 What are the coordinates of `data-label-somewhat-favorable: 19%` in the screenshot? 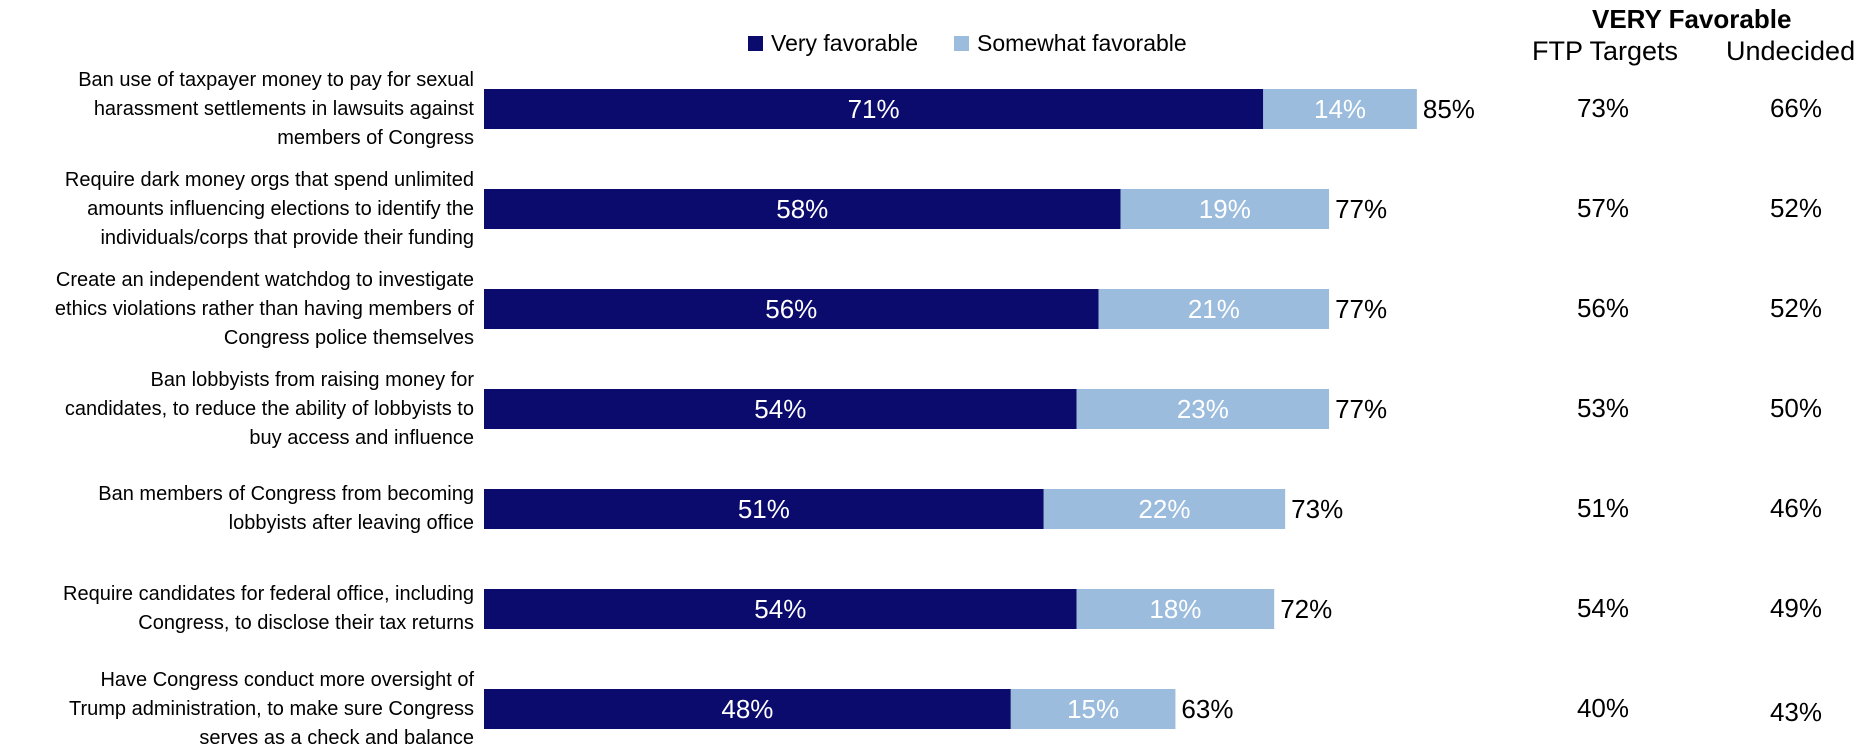 It's located at (1225, 209).